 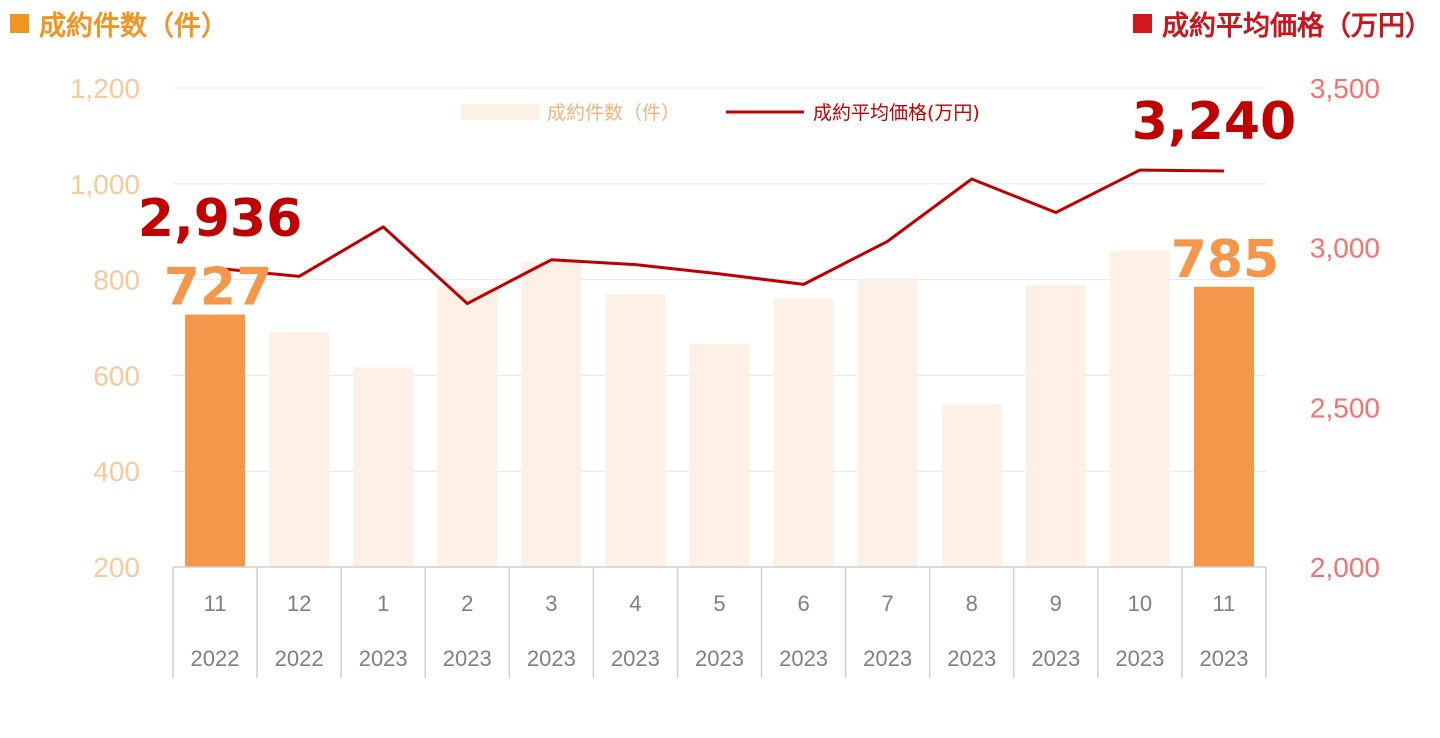 I want to click on line-data-label: 3,240, so click(x=1214, y=122).